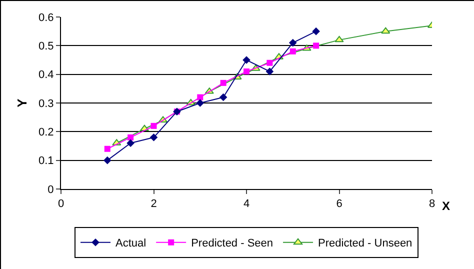  What do you see at coordinates (339, 204) in the screenshot?
I see `x-tick-label: 6` at bounding box center [339, 204].